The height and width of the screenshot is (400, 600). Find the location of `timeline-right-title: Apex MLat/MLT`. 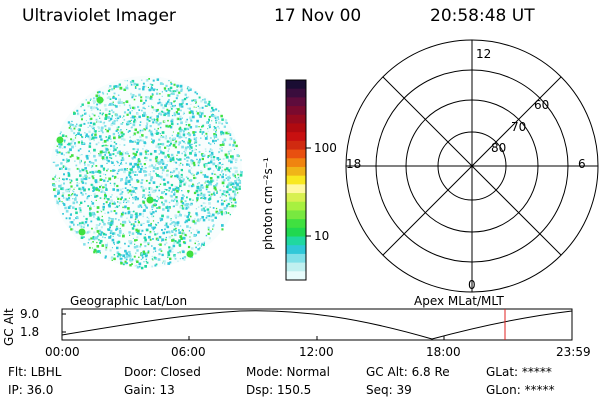

timeline-right-title: Apex MLat/MLT is located at coordinates (459, 301).